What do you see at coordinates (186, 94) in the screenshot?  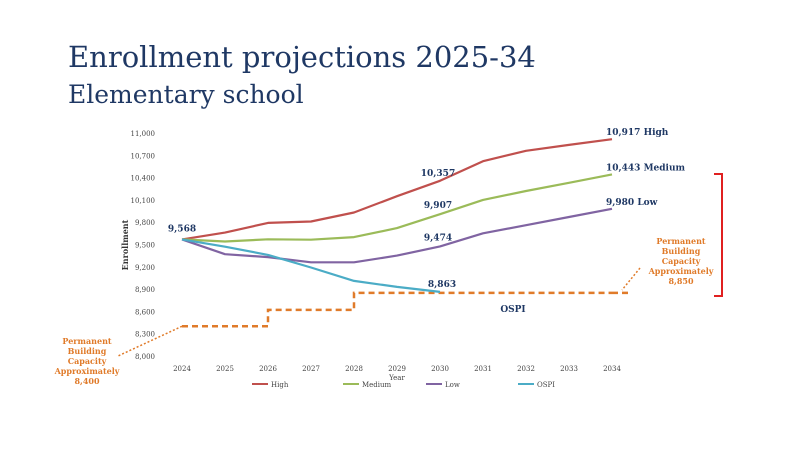 I see `page-subtitle: Elementary school` at bounding box center [186, 94].